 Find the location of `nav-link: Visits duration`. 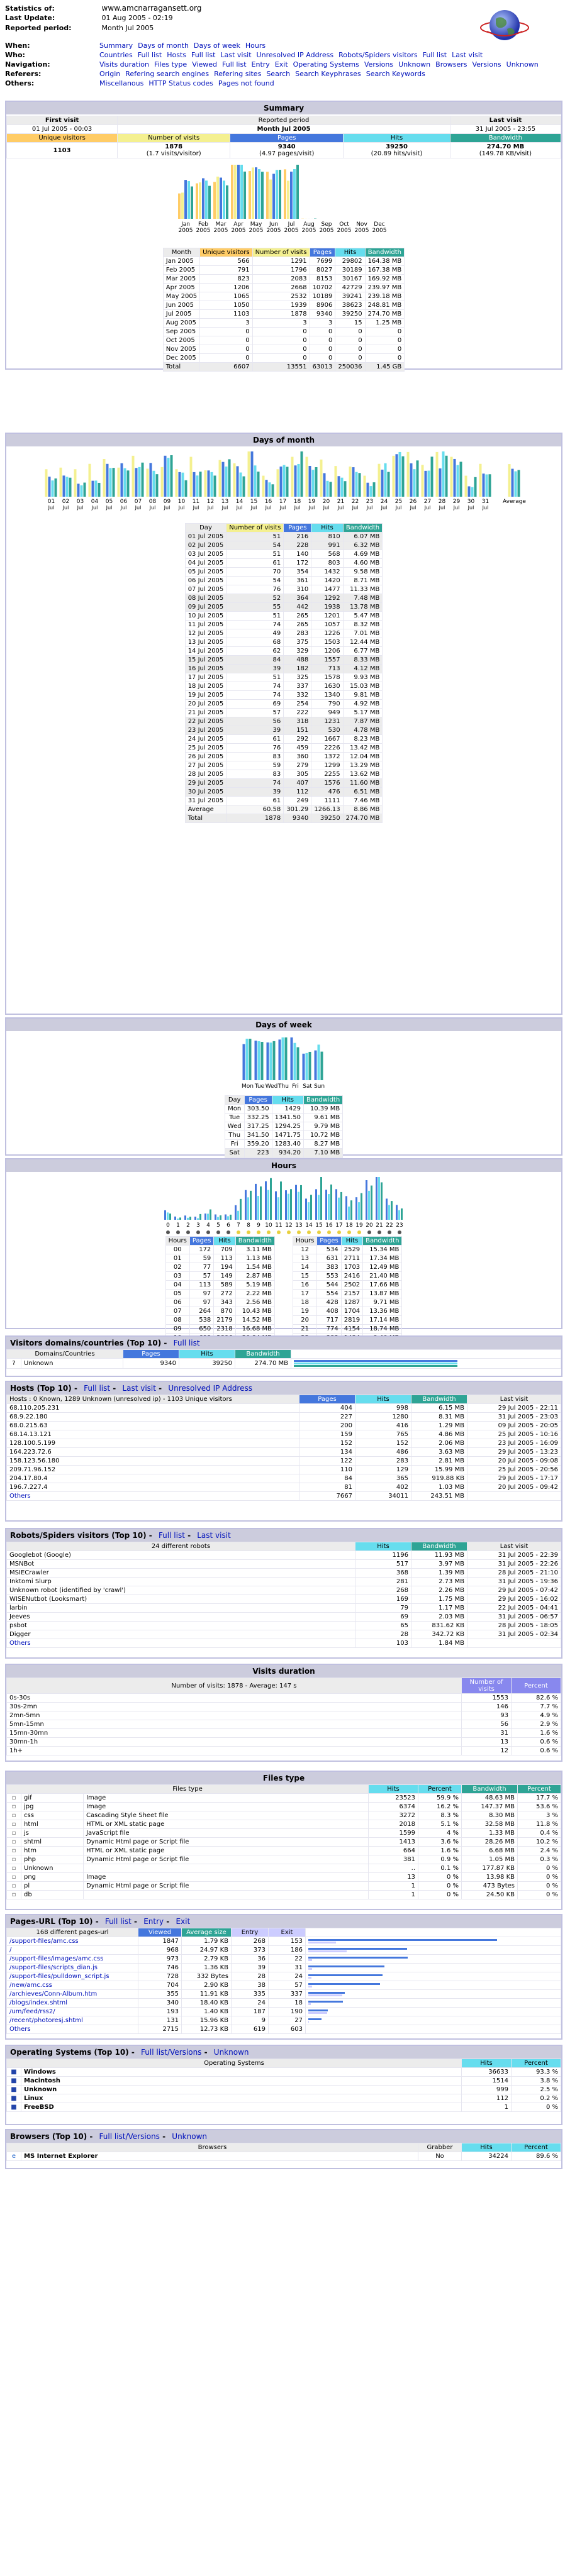

nav-link: Visits duration is located at coordinates (124, 64).